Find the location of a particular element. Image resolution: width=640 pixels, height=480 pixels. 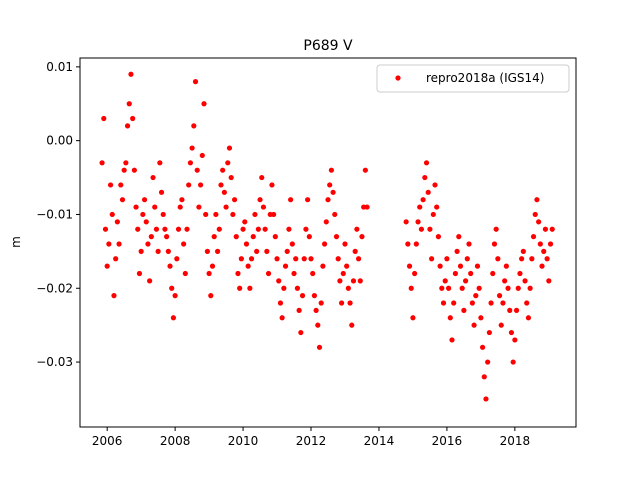

legend: repro2018a (IGS14) is located at coordinates (473, 78).